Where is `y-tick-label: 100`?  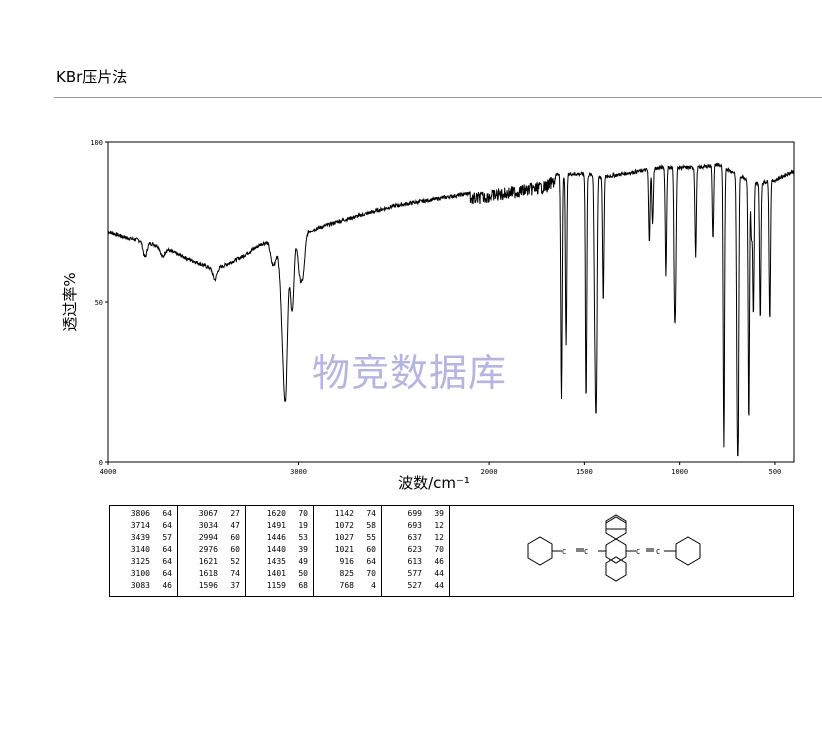 y-tick-label: 100 is located at coordinates (96, 143).